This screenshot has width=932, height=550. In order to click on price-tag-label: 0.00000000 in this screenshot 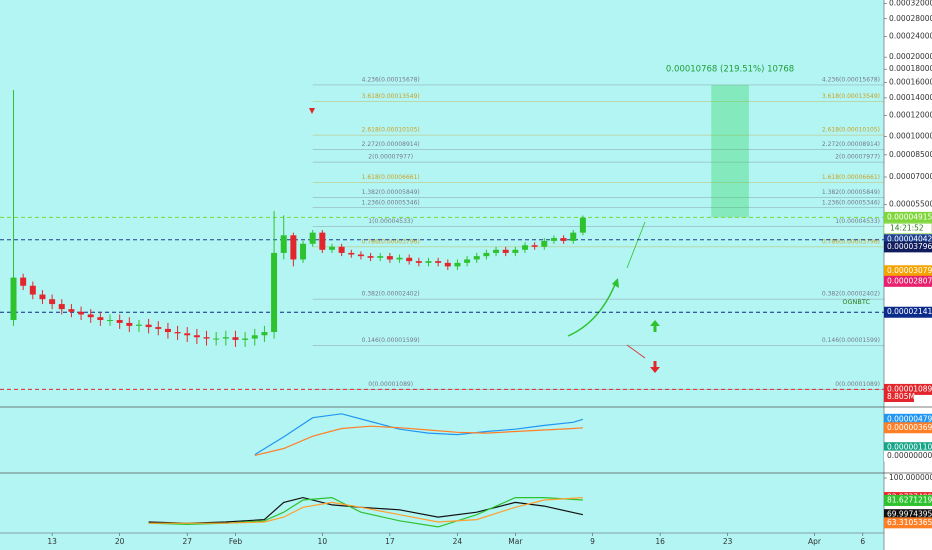, I will do `click(909, 455)`.